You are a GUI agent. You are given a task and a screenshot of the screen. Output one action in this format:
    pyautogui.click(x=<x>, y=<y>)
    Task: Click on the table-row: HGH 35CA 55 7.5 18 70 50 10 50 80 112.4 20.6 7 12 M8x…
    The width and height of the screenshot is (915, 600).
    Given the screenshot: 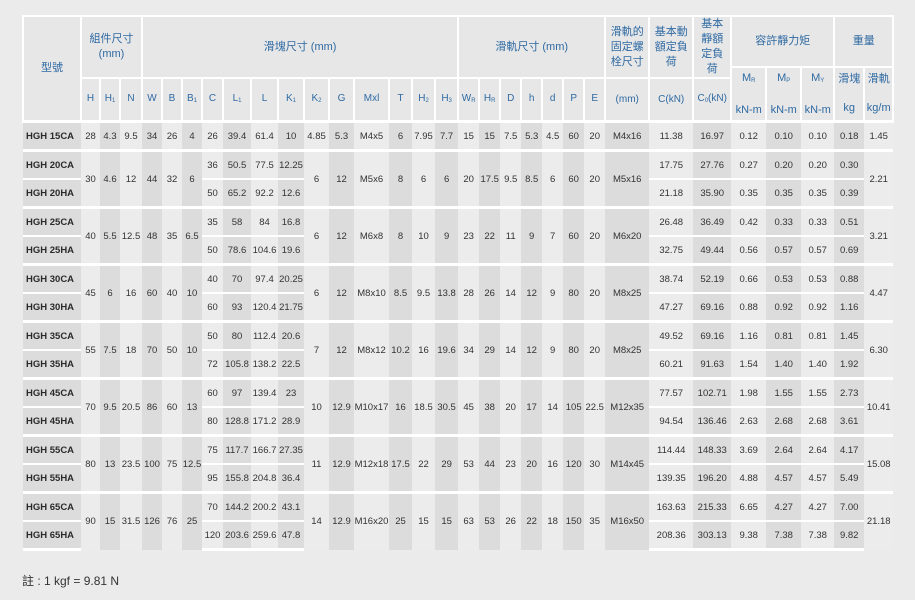 What is the action you would take?
    pyautogui.click(x=458, y=349)
    